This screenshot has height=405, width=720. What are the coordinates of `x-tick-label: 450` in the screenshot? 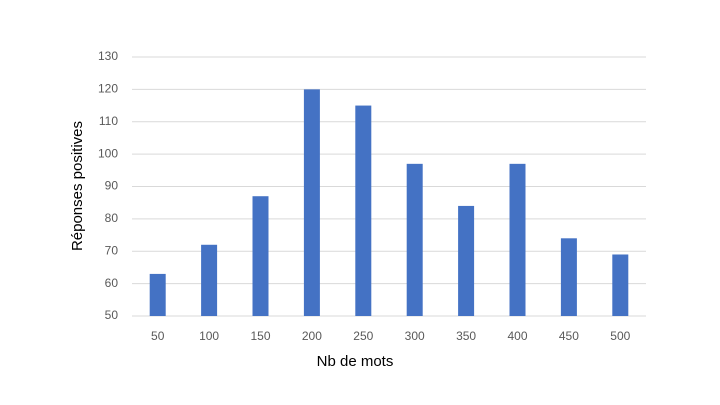 It's located at (569, 336).